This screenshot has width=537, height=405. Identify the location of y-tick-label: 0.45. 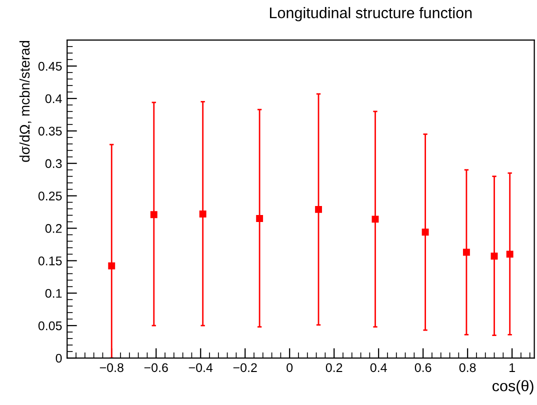
(50, 66).